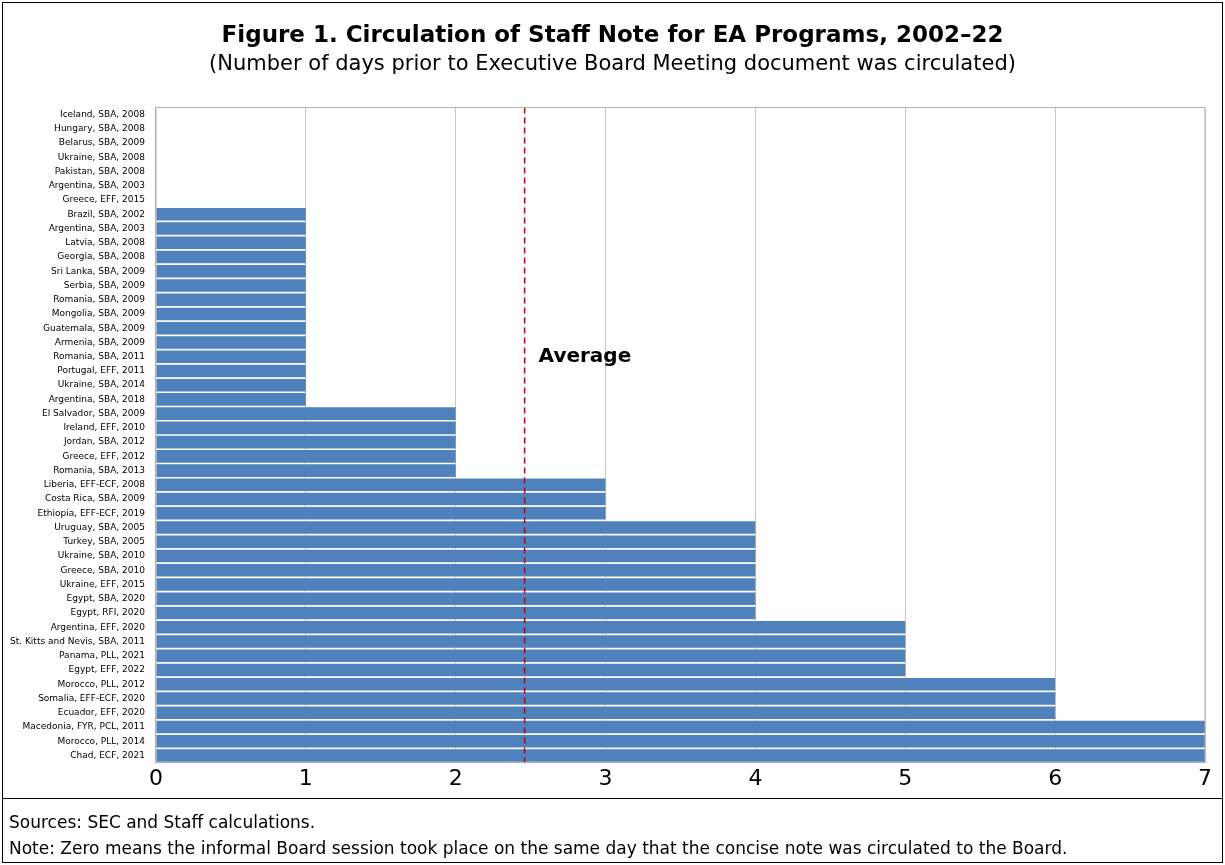 Image resolution: width=1225 pixels, height=865 pixels. Describe the element at coordinates (101, 740) in the screenshot. I see `y-tick-label: Morocco, PLL, 2014` at that location.